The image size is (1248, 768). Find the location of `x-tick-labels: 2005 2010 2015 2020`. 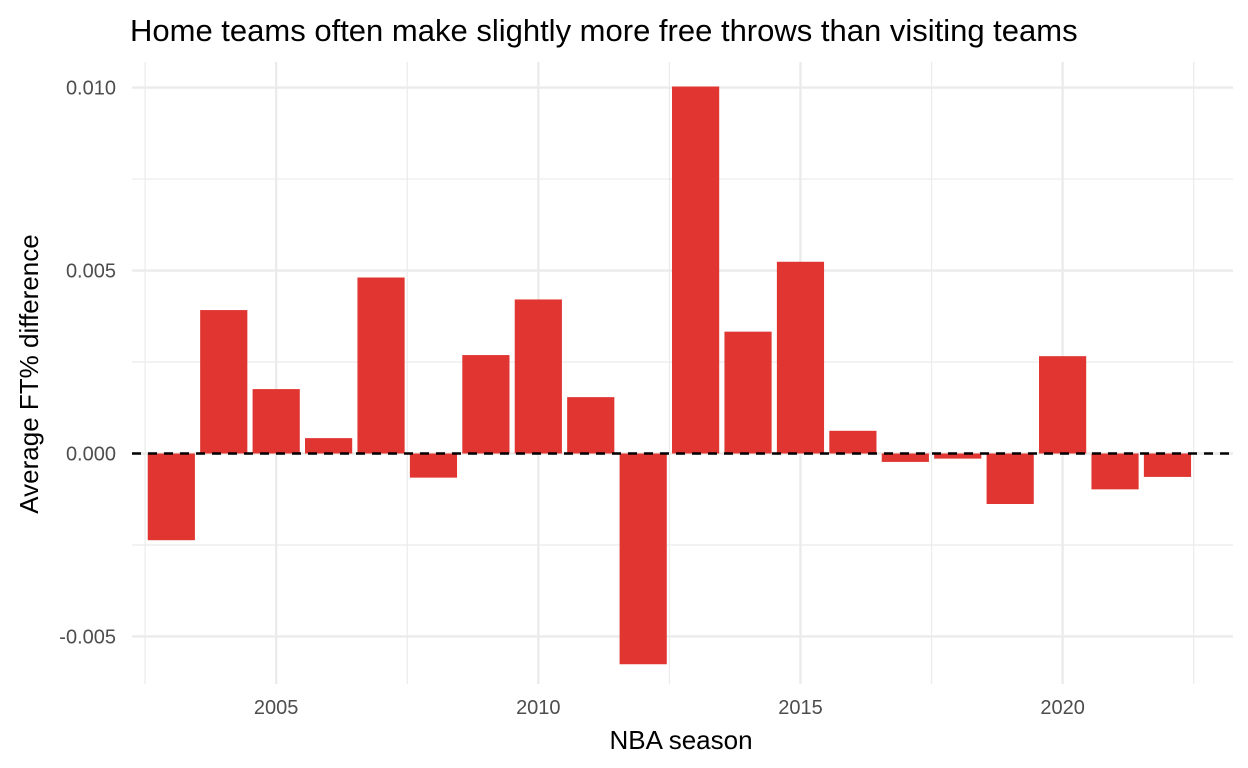

x-tick-labels: 2005 2010 2015 2020 is located at coordinates (669, 708).